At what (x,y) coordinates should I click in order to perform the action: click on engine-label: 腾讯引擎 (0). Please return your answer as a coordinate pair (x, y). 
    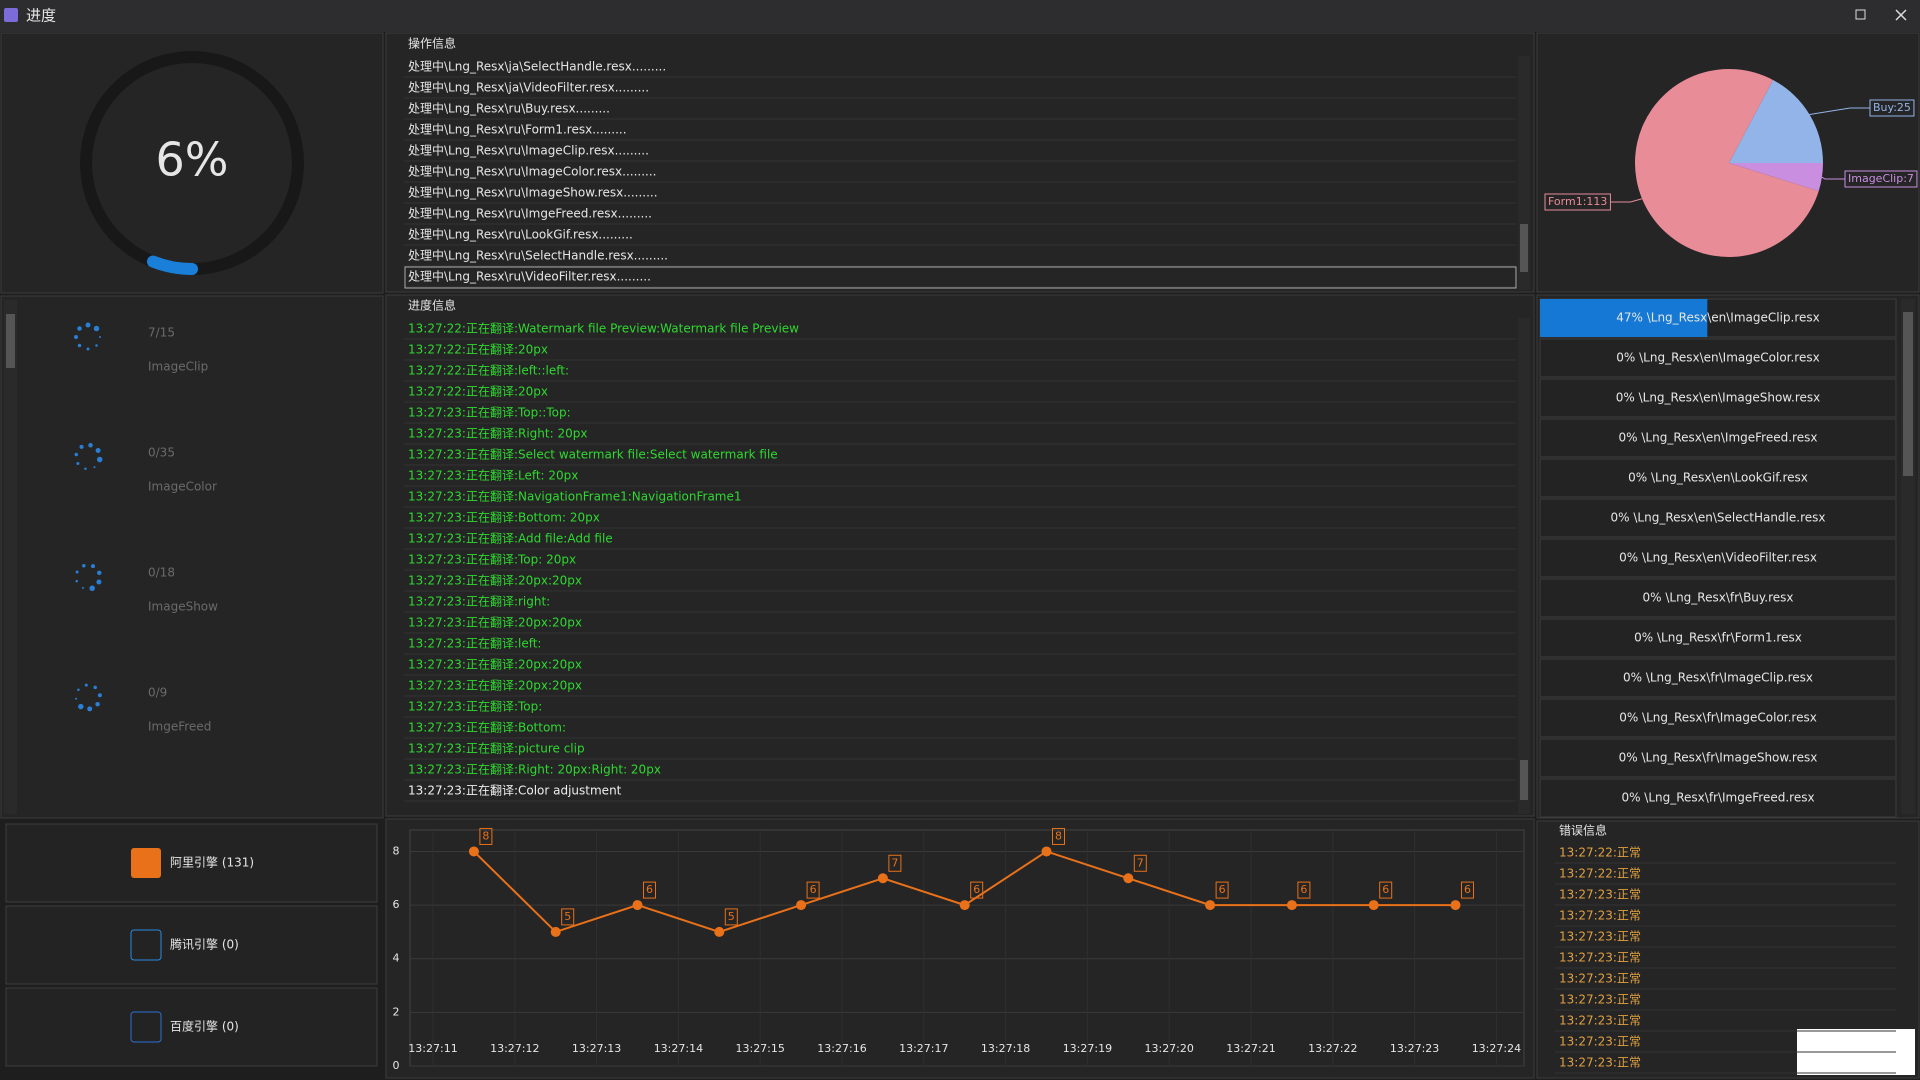
    Looking at the image, I should click on (204, 944).